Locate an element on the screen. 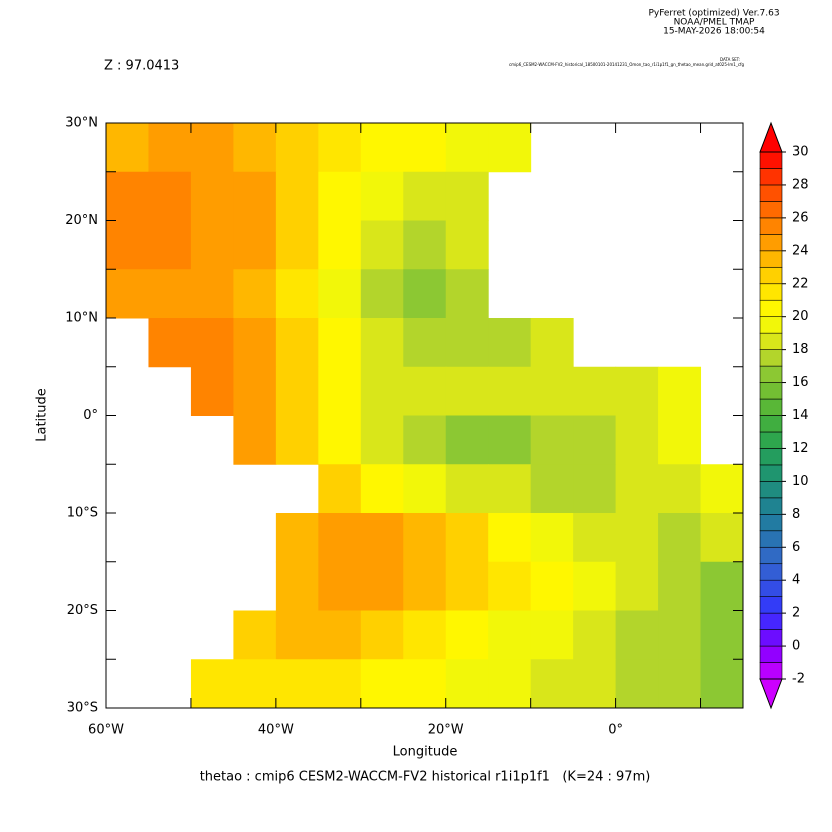  x-tick-label: 40°W is located at coordinates (276, 730).